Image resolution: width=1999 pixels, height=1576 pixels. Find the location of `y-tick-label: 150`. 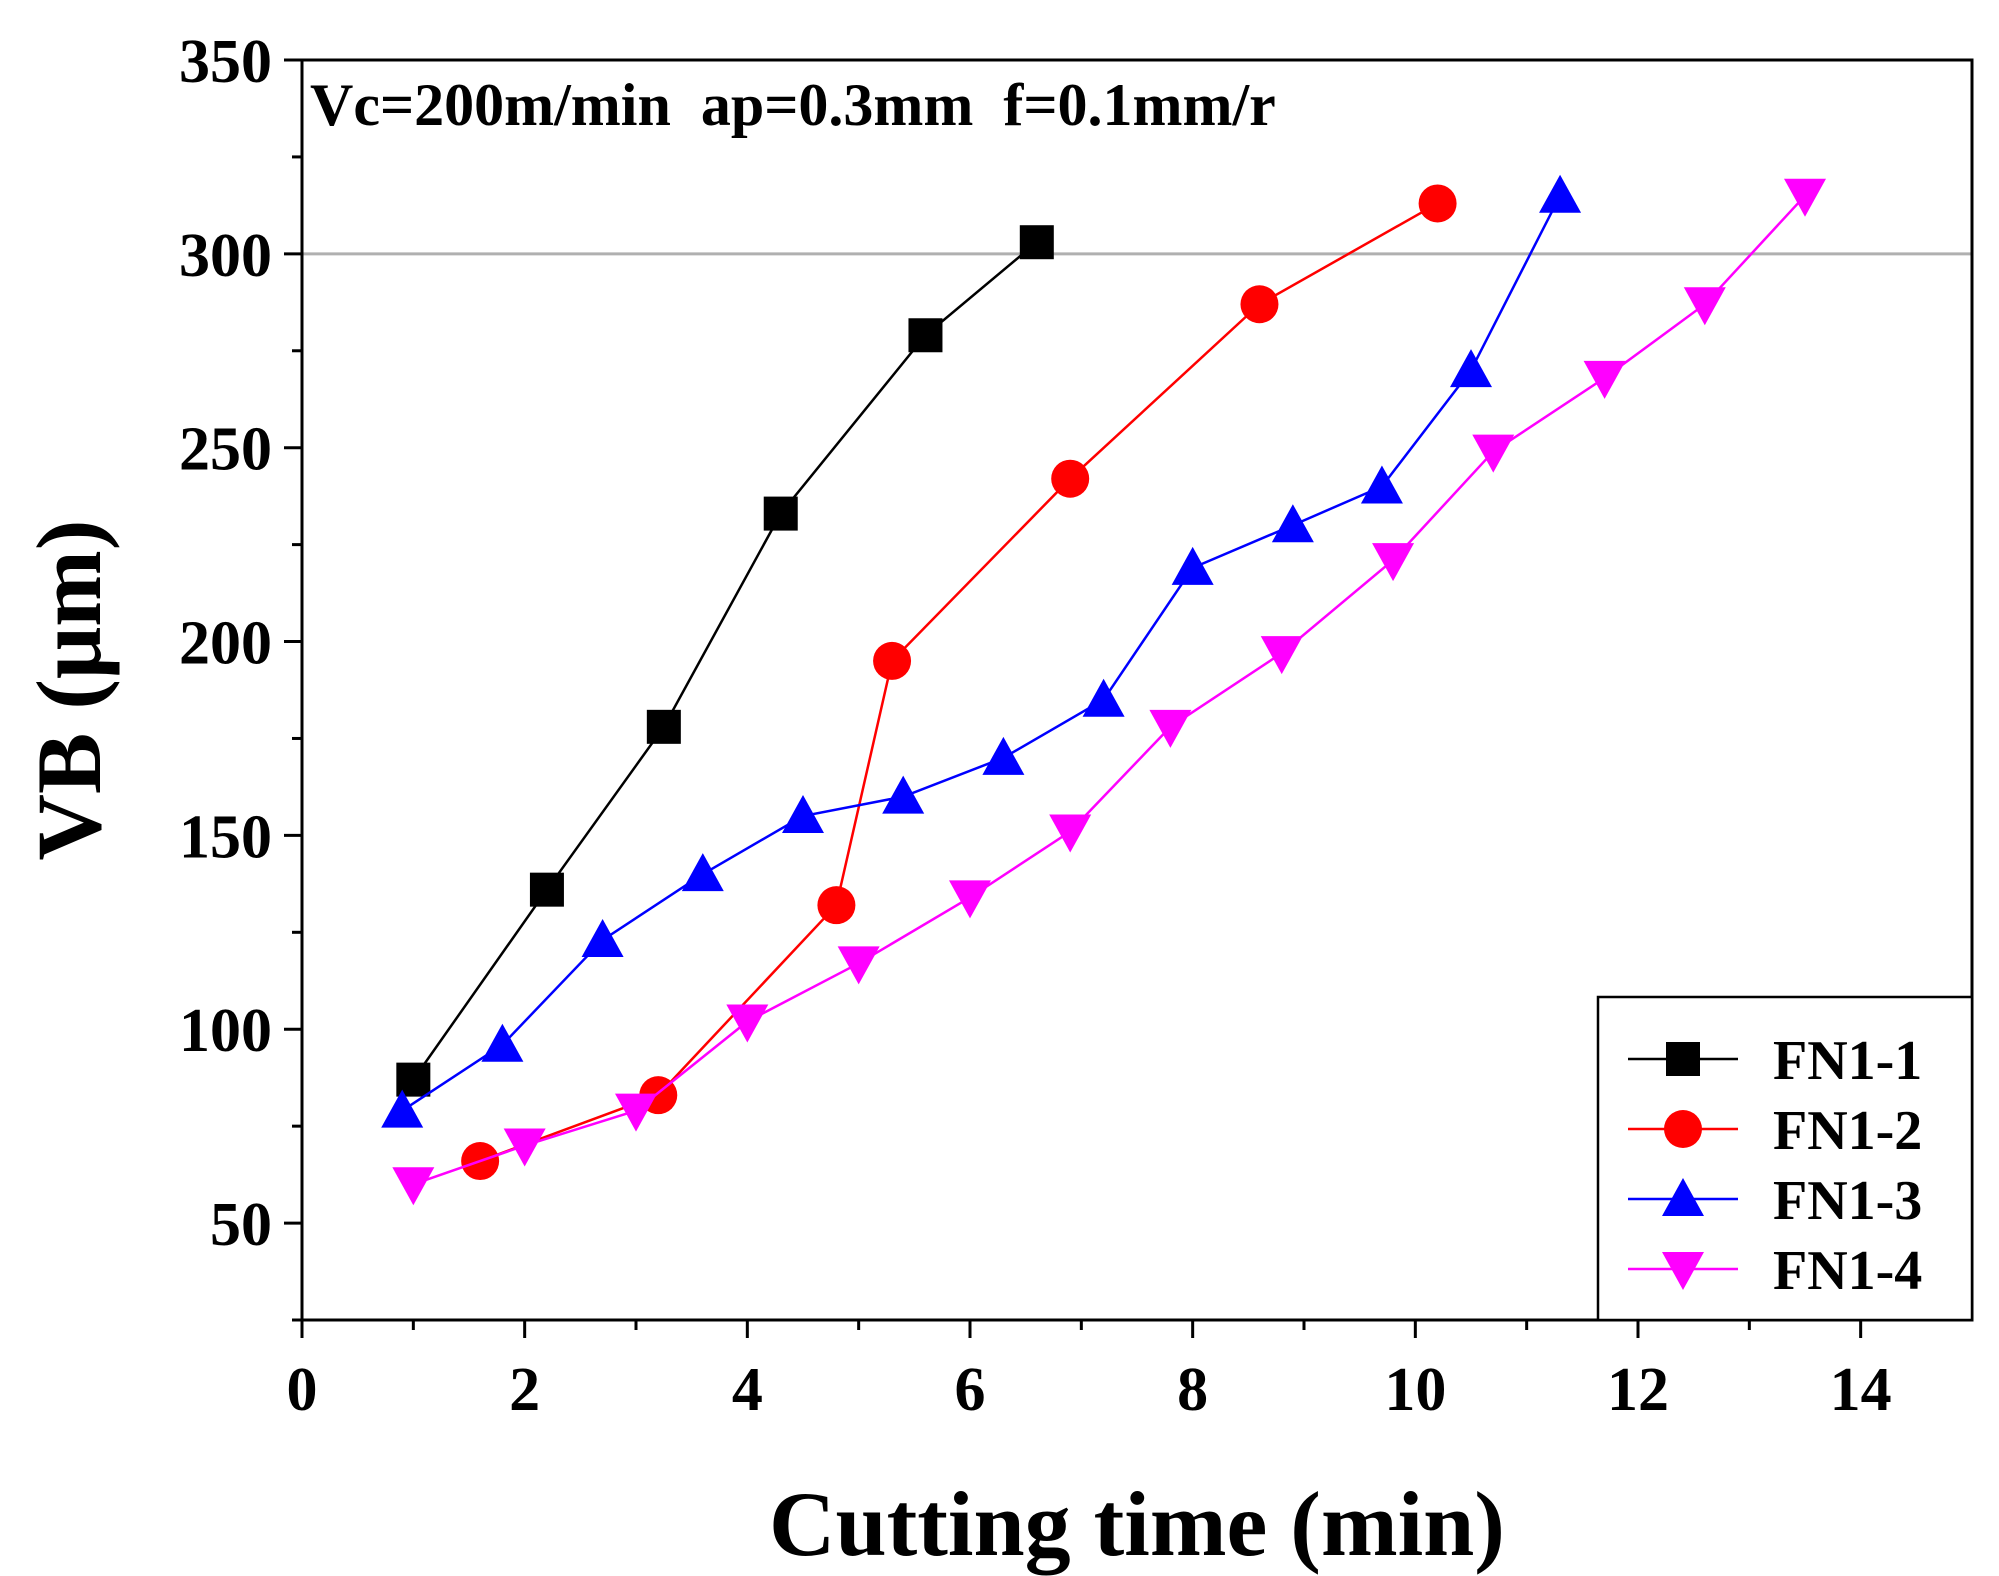

y-tick-label: 150 is located at coordinates (225, 837).